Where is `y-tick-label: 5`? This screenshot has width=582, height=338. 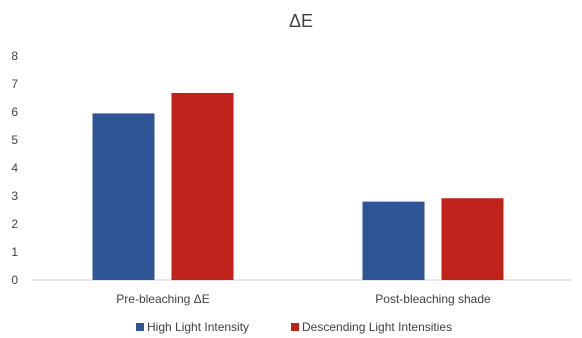
y-tick-label: 5 is located at coordinates (14, 140).